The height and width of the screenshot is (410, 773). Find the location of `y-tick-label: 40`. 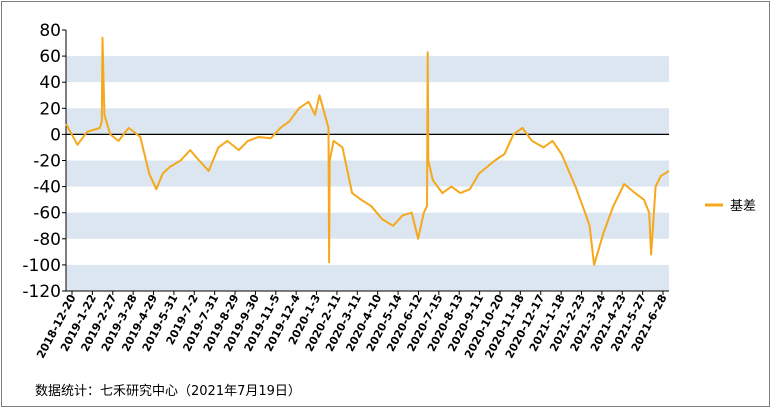

y-tick-label: 40 is located at coordinates (50, 83).